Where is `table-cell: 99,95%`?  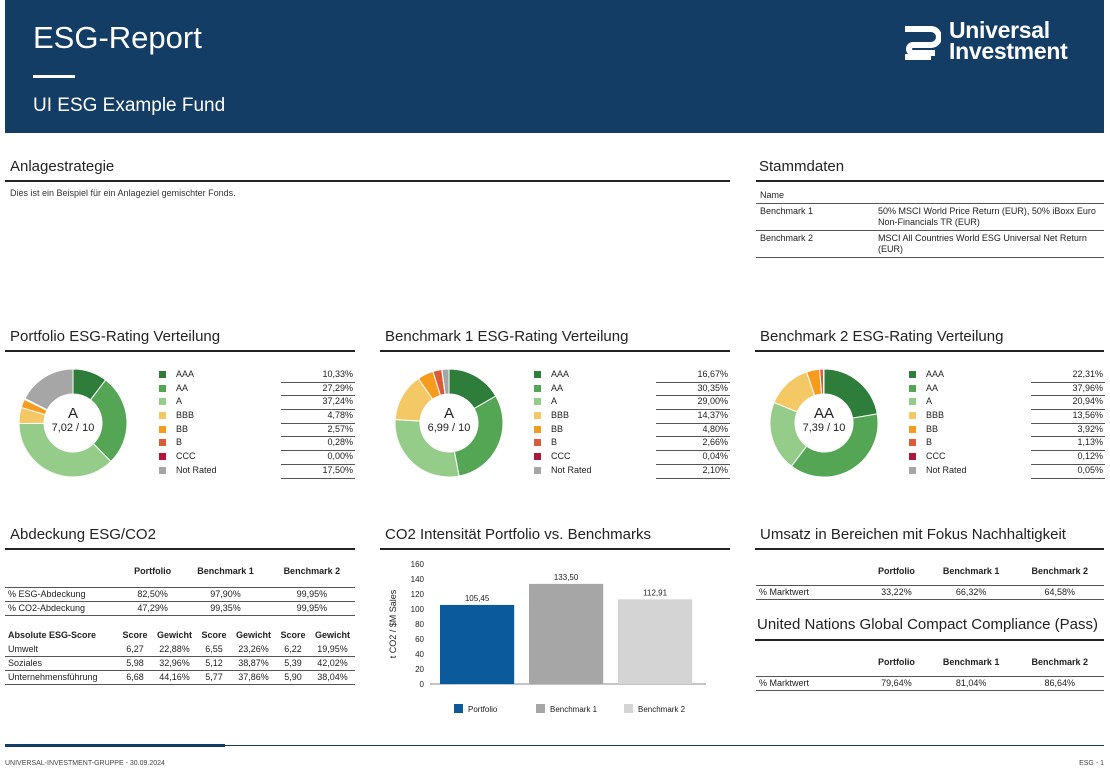 table-cell: 99,95% is located at coordinates (311, 608).